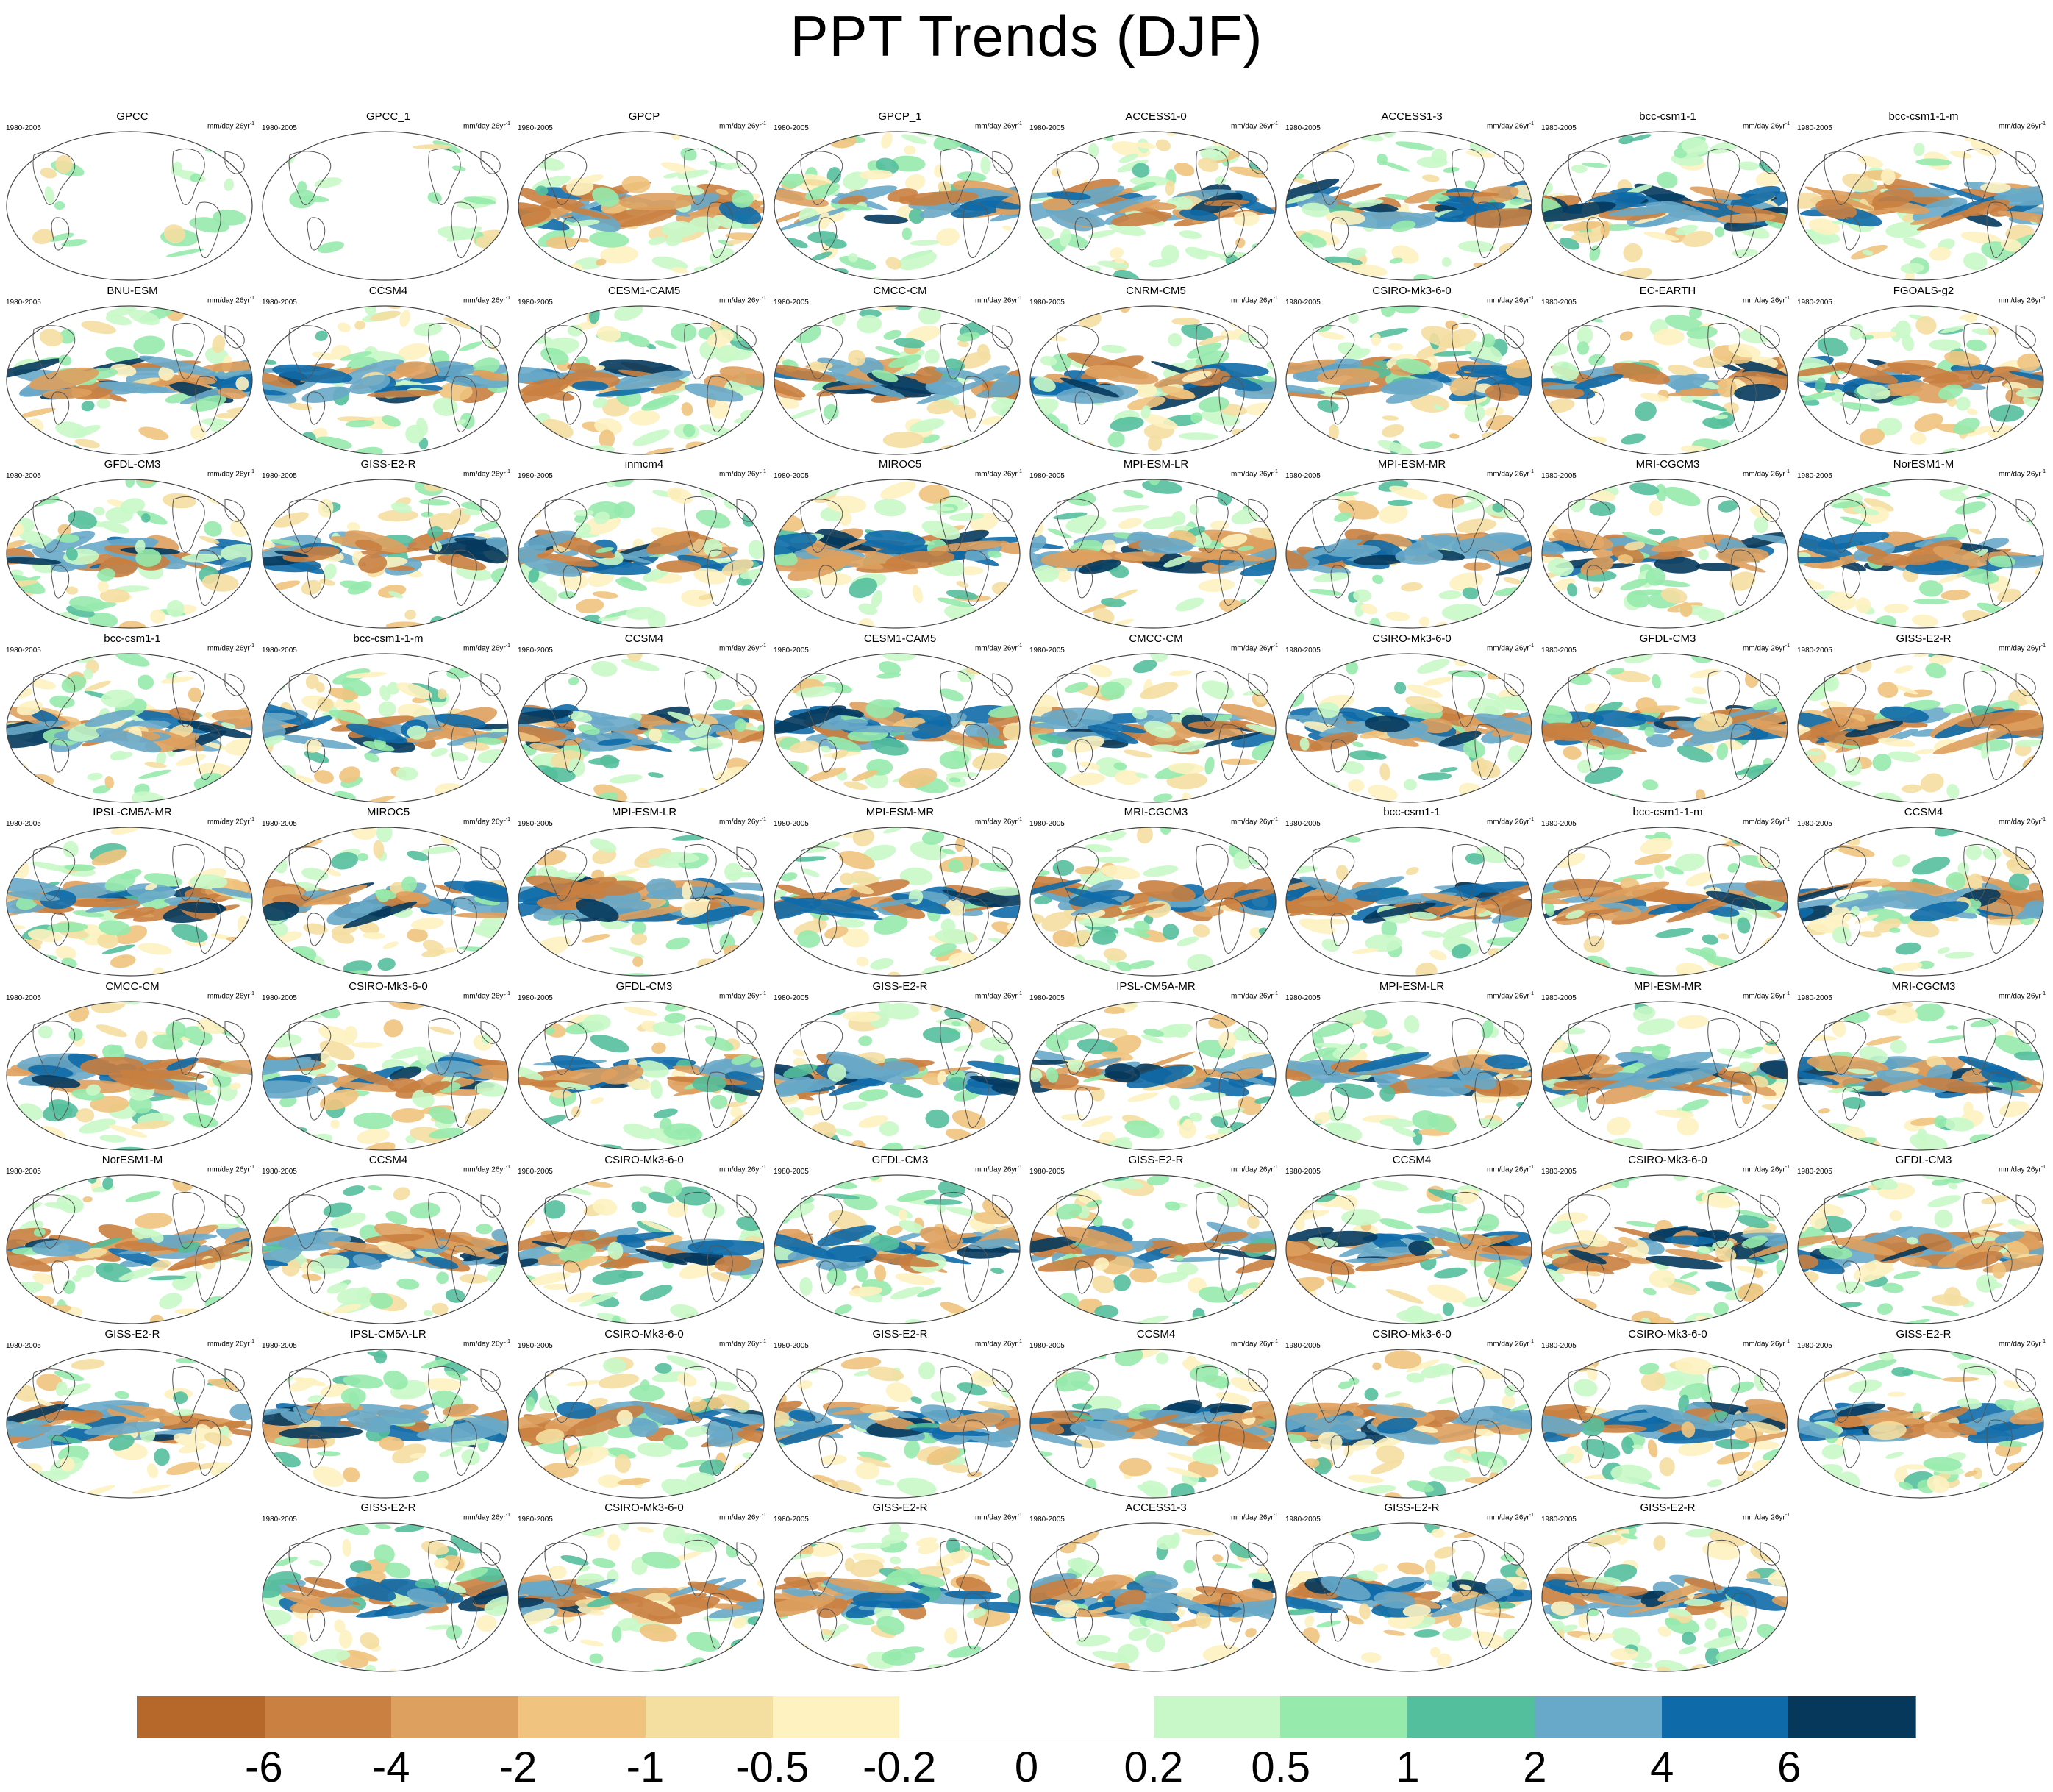 This screenshot has height=1792, width=2053. What do you see at coordinates (1662, 1767) in the screenshot?
I see `colorbar-tick-label: 4` at bounding box center [1662, 1767].